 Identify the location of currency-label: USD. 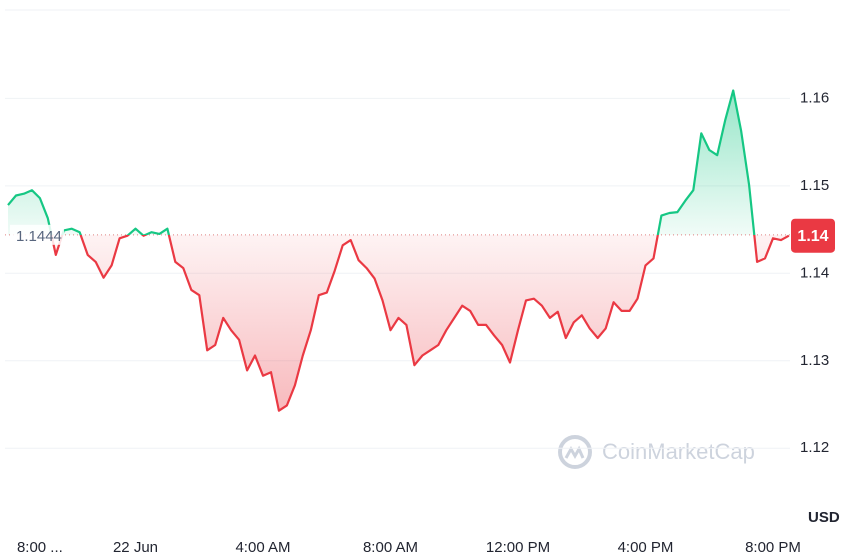
(824, 517).